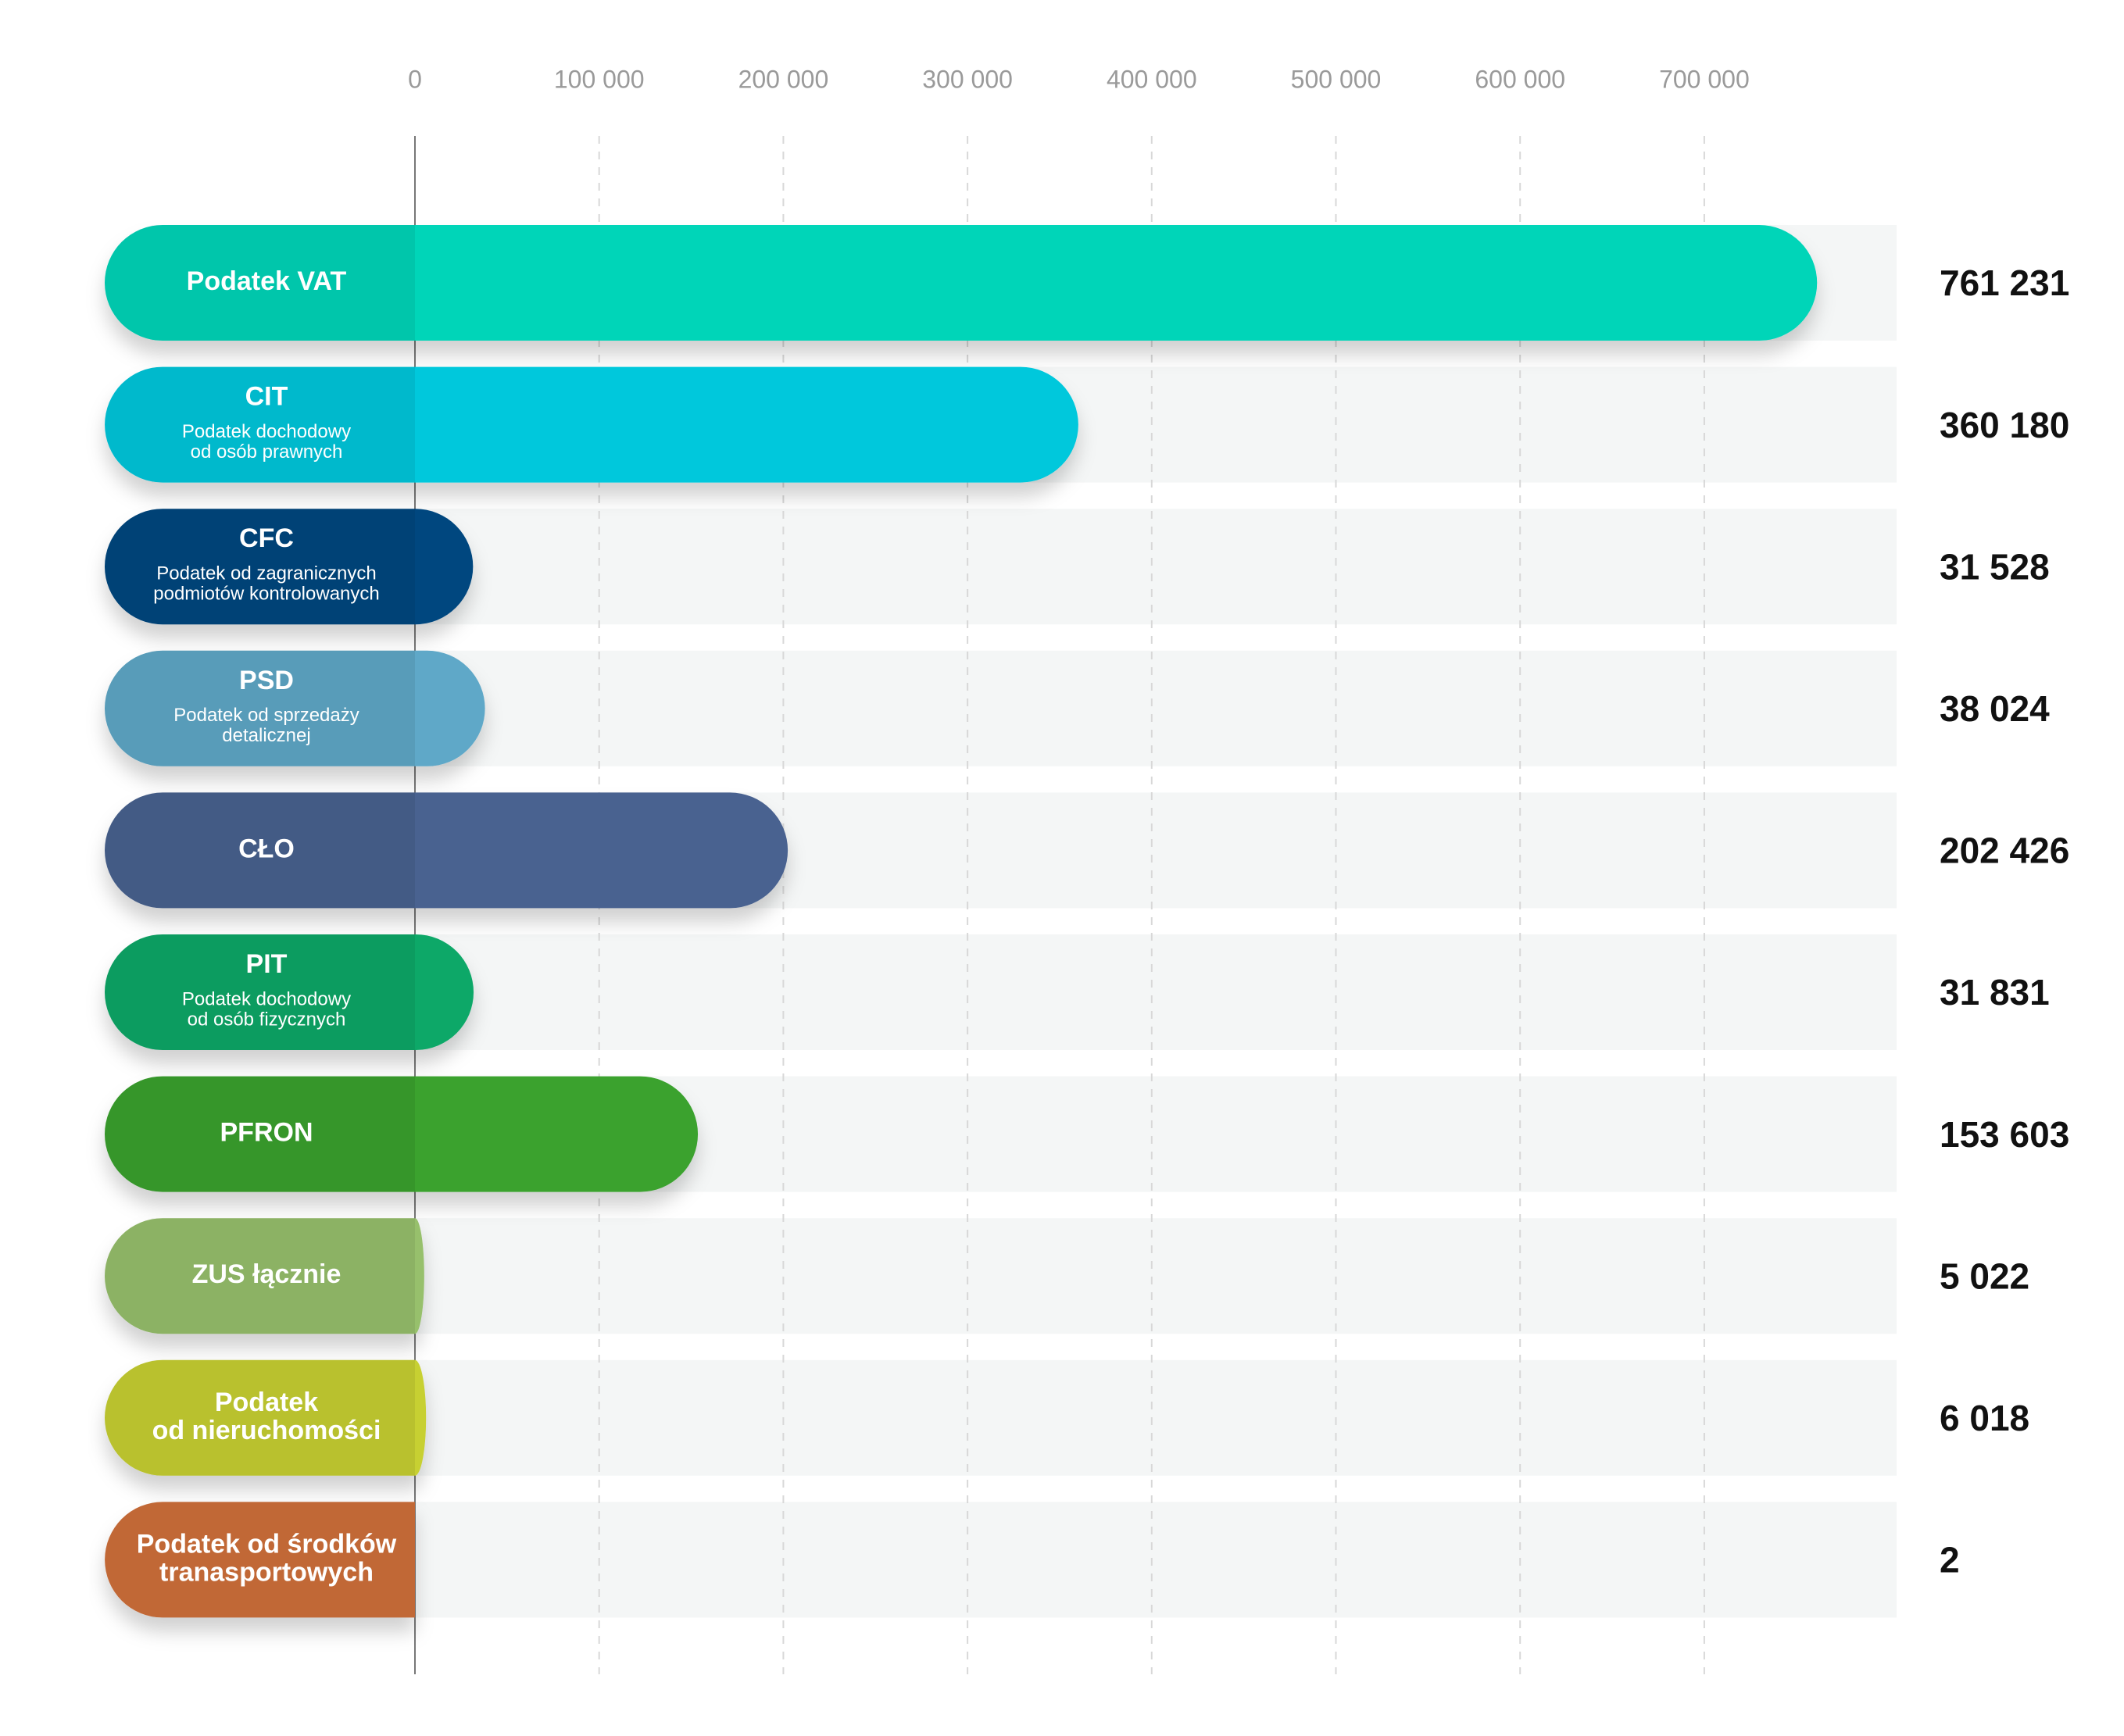 This screenshot has height=1736, width=2124. What do you see at coordinates (2004, 425) in the screenshot?
I see `value-label: 360 180` at bounding box center [2004, 425].